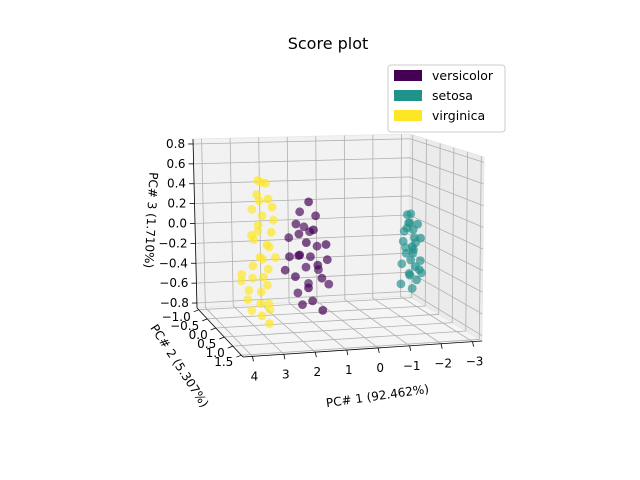 The height and width of the screenshot is (480, 640). What do you see at coordinates (173, 263) in the screenshot?
I see `z-tick-label: −0.4` at bounding box center [173, 263].